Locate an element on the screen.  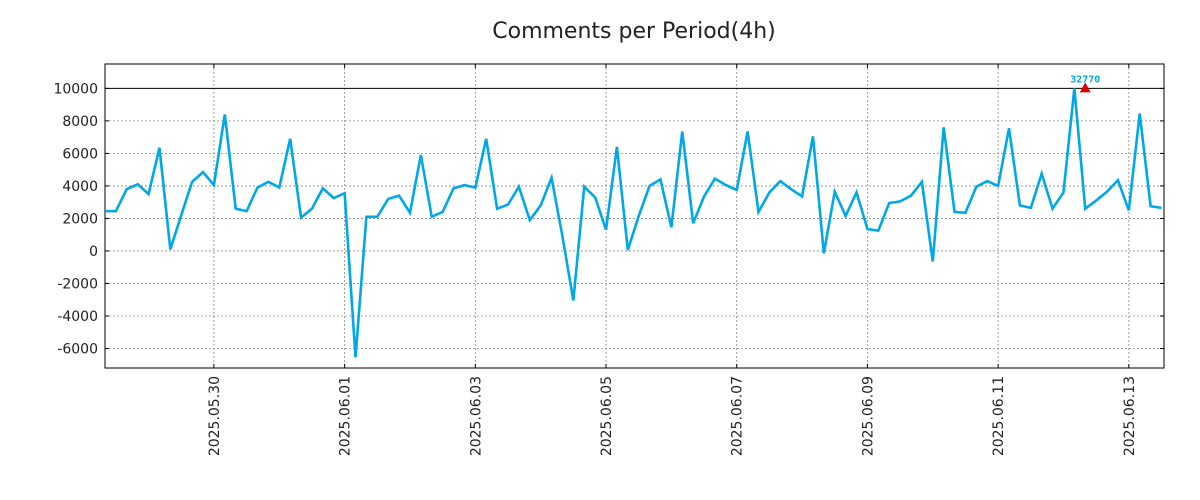
y-tick-label: -4000 is located at coordinates (77, 317).